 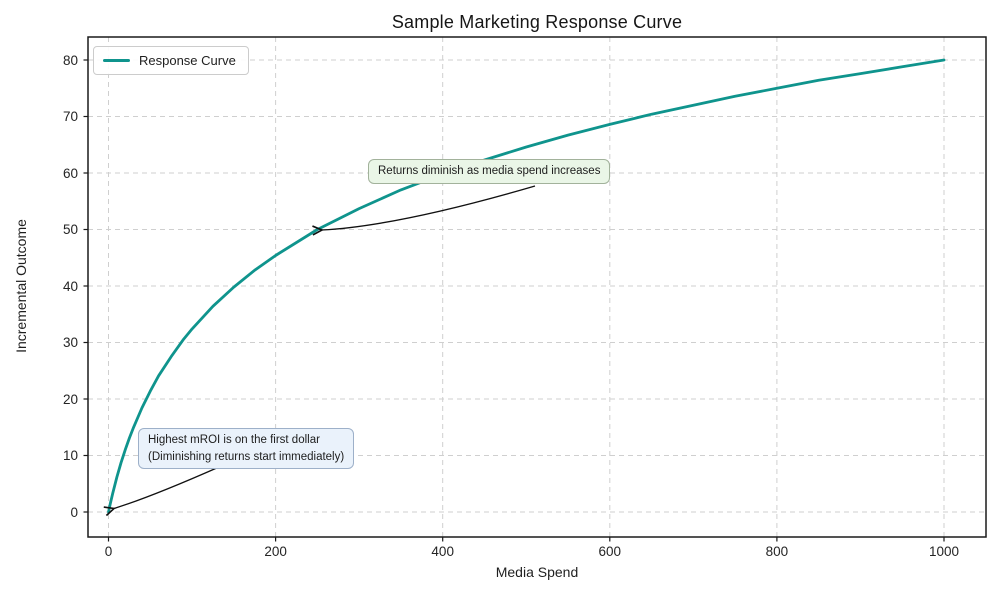 I want to click on y-tick-label: 50, so click(x=70, y=229).